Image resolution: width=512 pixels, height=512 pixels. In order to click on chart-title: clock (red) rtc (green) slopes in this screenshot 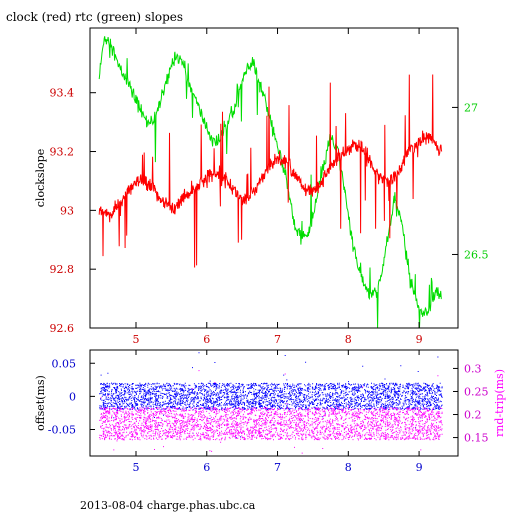, I will do `click(94, 17)`.